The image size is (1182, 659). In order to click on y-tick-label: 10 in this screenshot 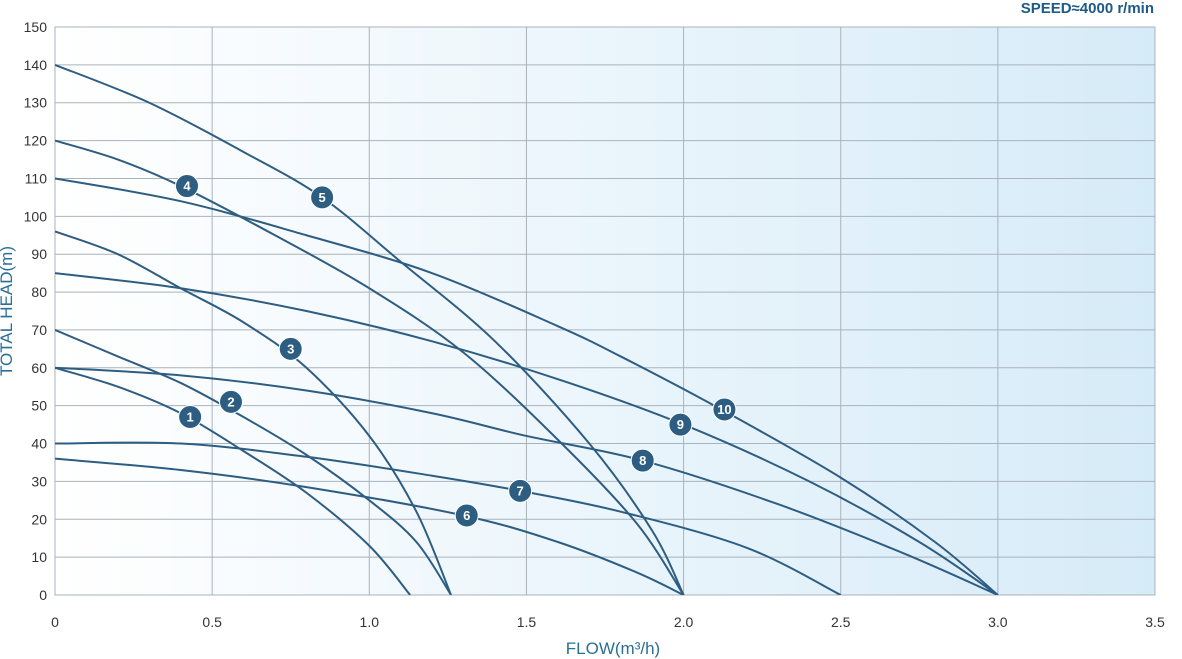, I will do `click(39, 557)`.